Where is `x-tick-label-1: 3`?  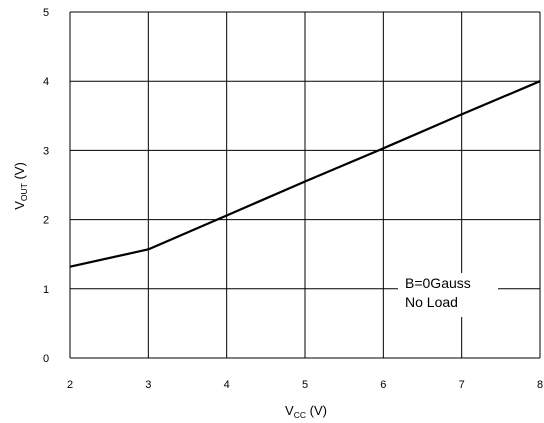 x-tick-label-1: 3 is located at coordinates (148, 385).